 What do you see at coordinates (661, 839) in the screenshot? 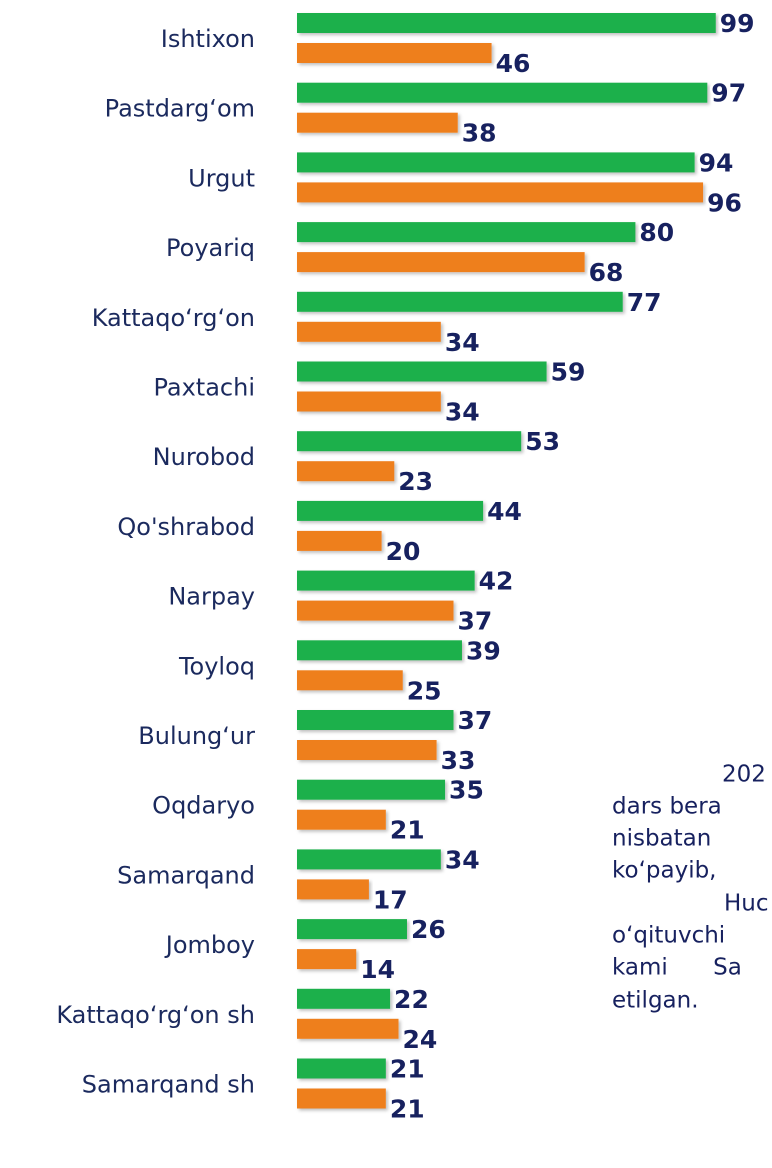
I see `annotation-text: nisbatan` at bounding box center [661, 839].